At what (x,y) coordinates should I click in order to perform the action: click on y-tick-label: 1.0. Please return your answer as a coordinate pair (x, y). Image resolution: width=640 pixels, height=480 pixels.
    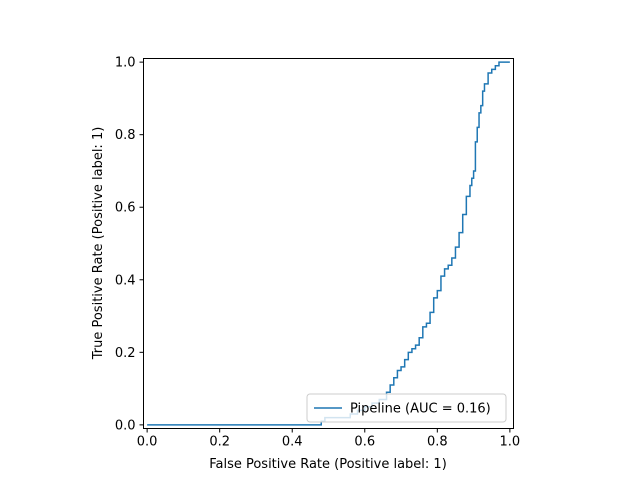
    Looking at the image, I should click on (125, 63).